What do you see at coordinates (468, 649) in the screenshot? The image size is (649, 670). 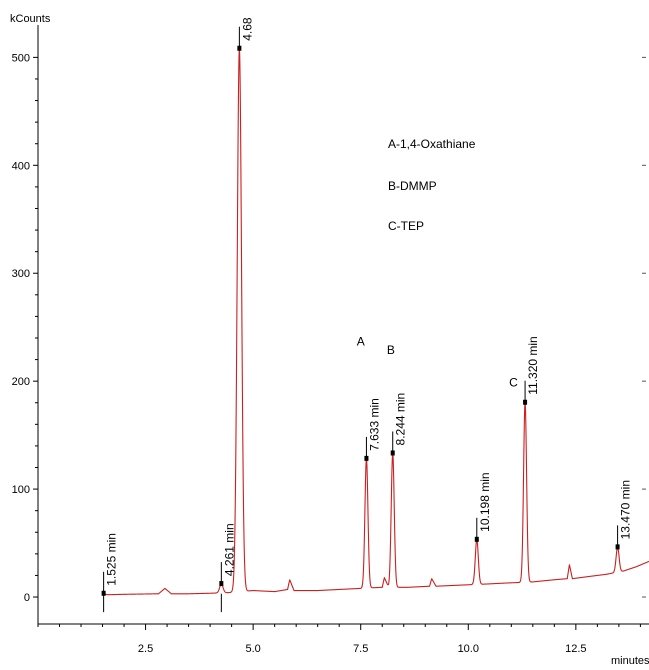 I see `x-tick-label: 10.0` at bounding box center [468, 649].